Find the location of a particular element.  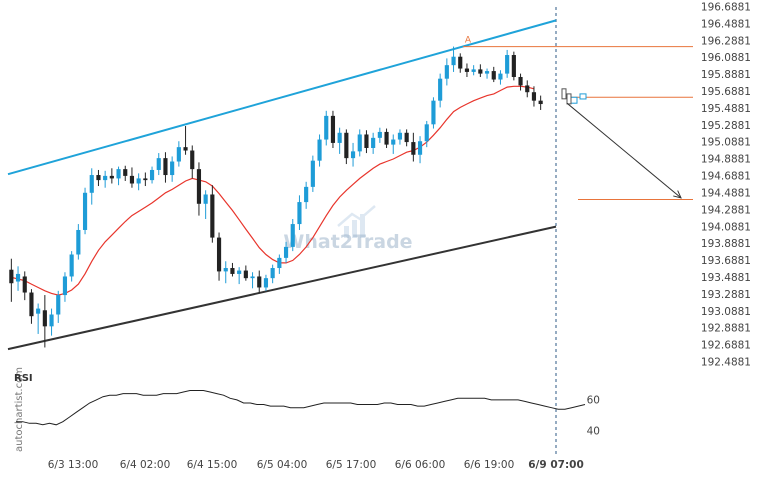

y-tick-label: 196.0881 is located at coordinates (726, 58).